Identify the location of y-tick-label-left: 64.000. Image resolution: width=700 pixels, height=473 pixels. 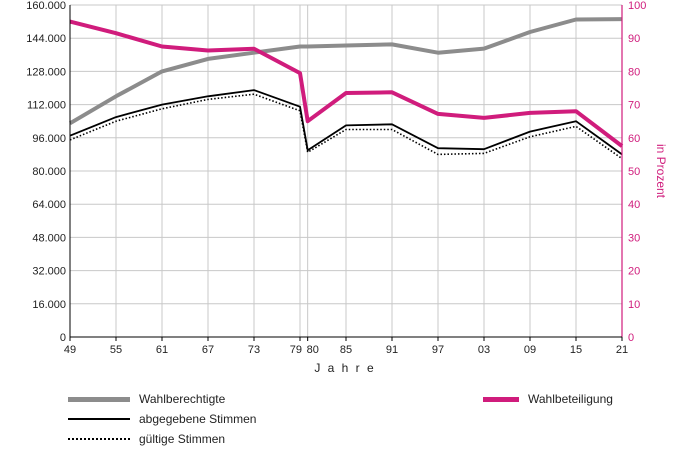
(49, 205).